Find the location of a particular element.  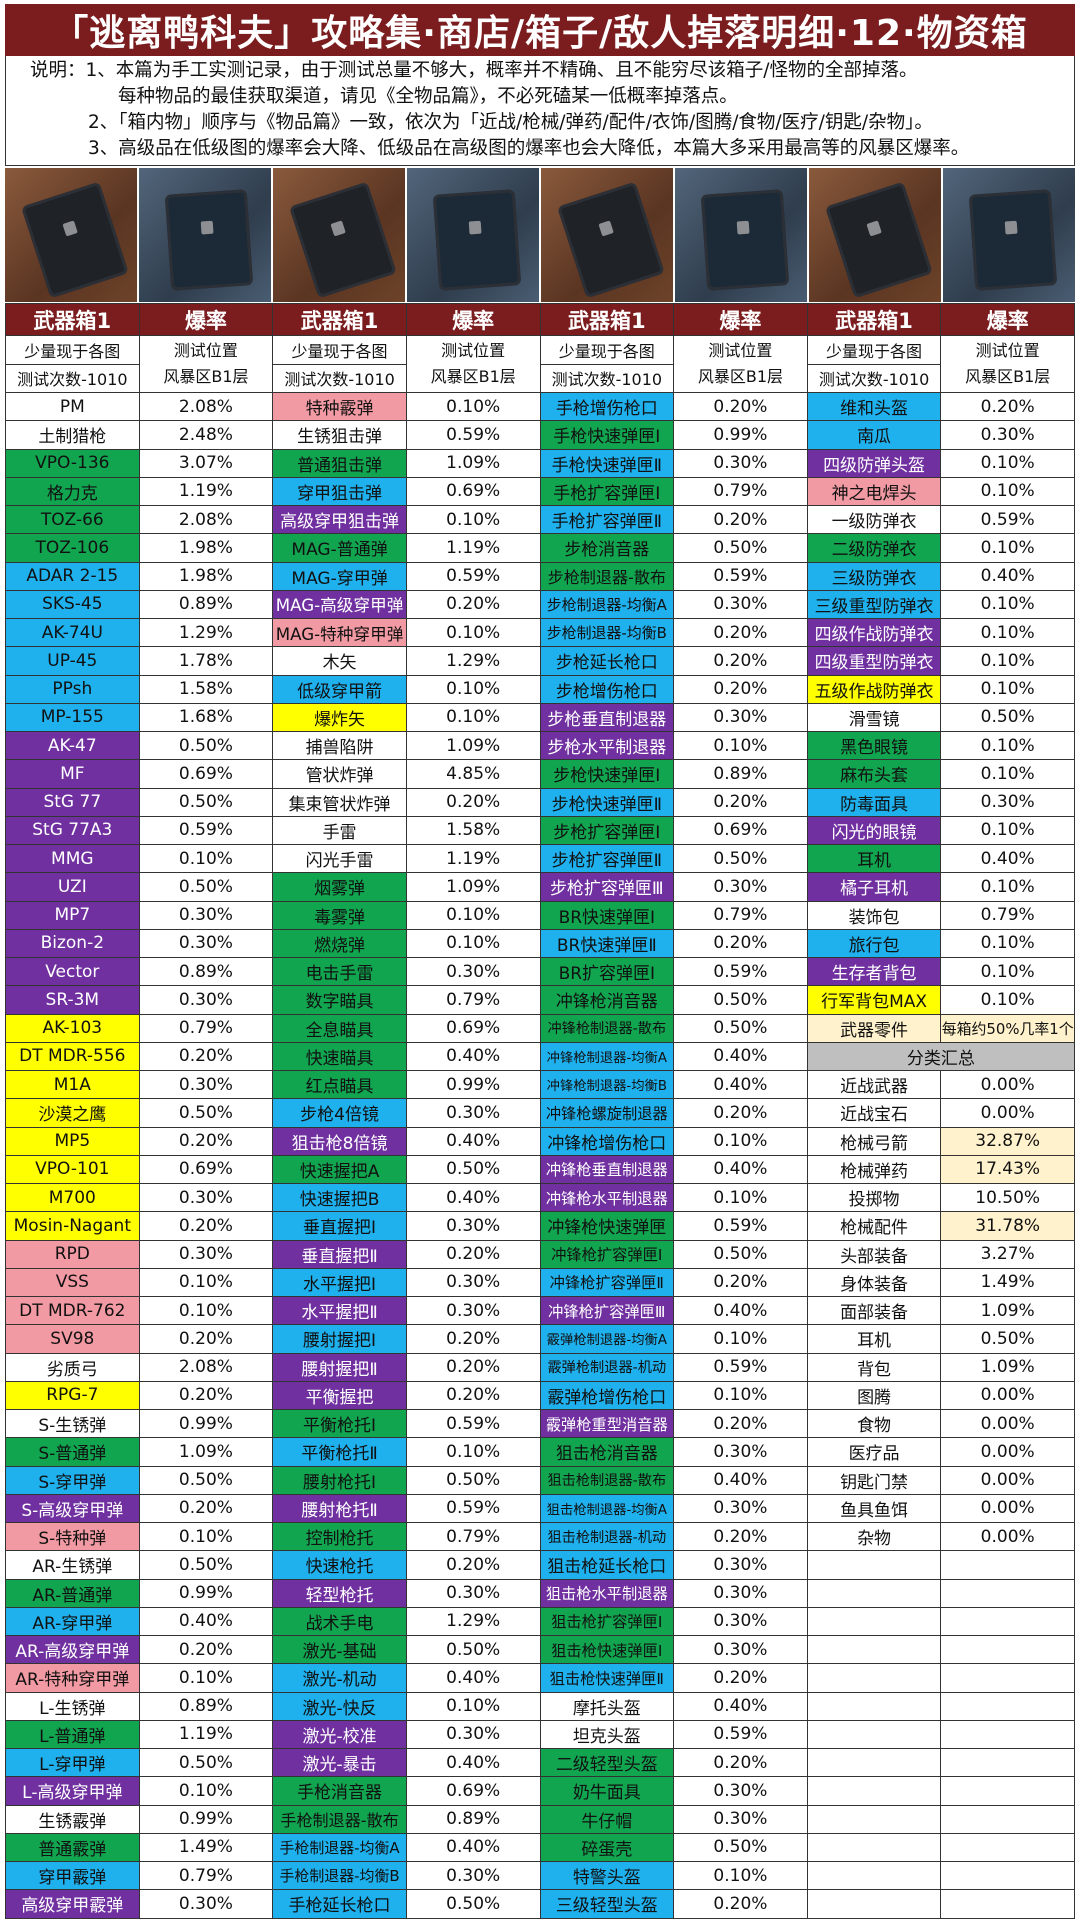

item-name: PPsh is located at coordinates (73, 689).